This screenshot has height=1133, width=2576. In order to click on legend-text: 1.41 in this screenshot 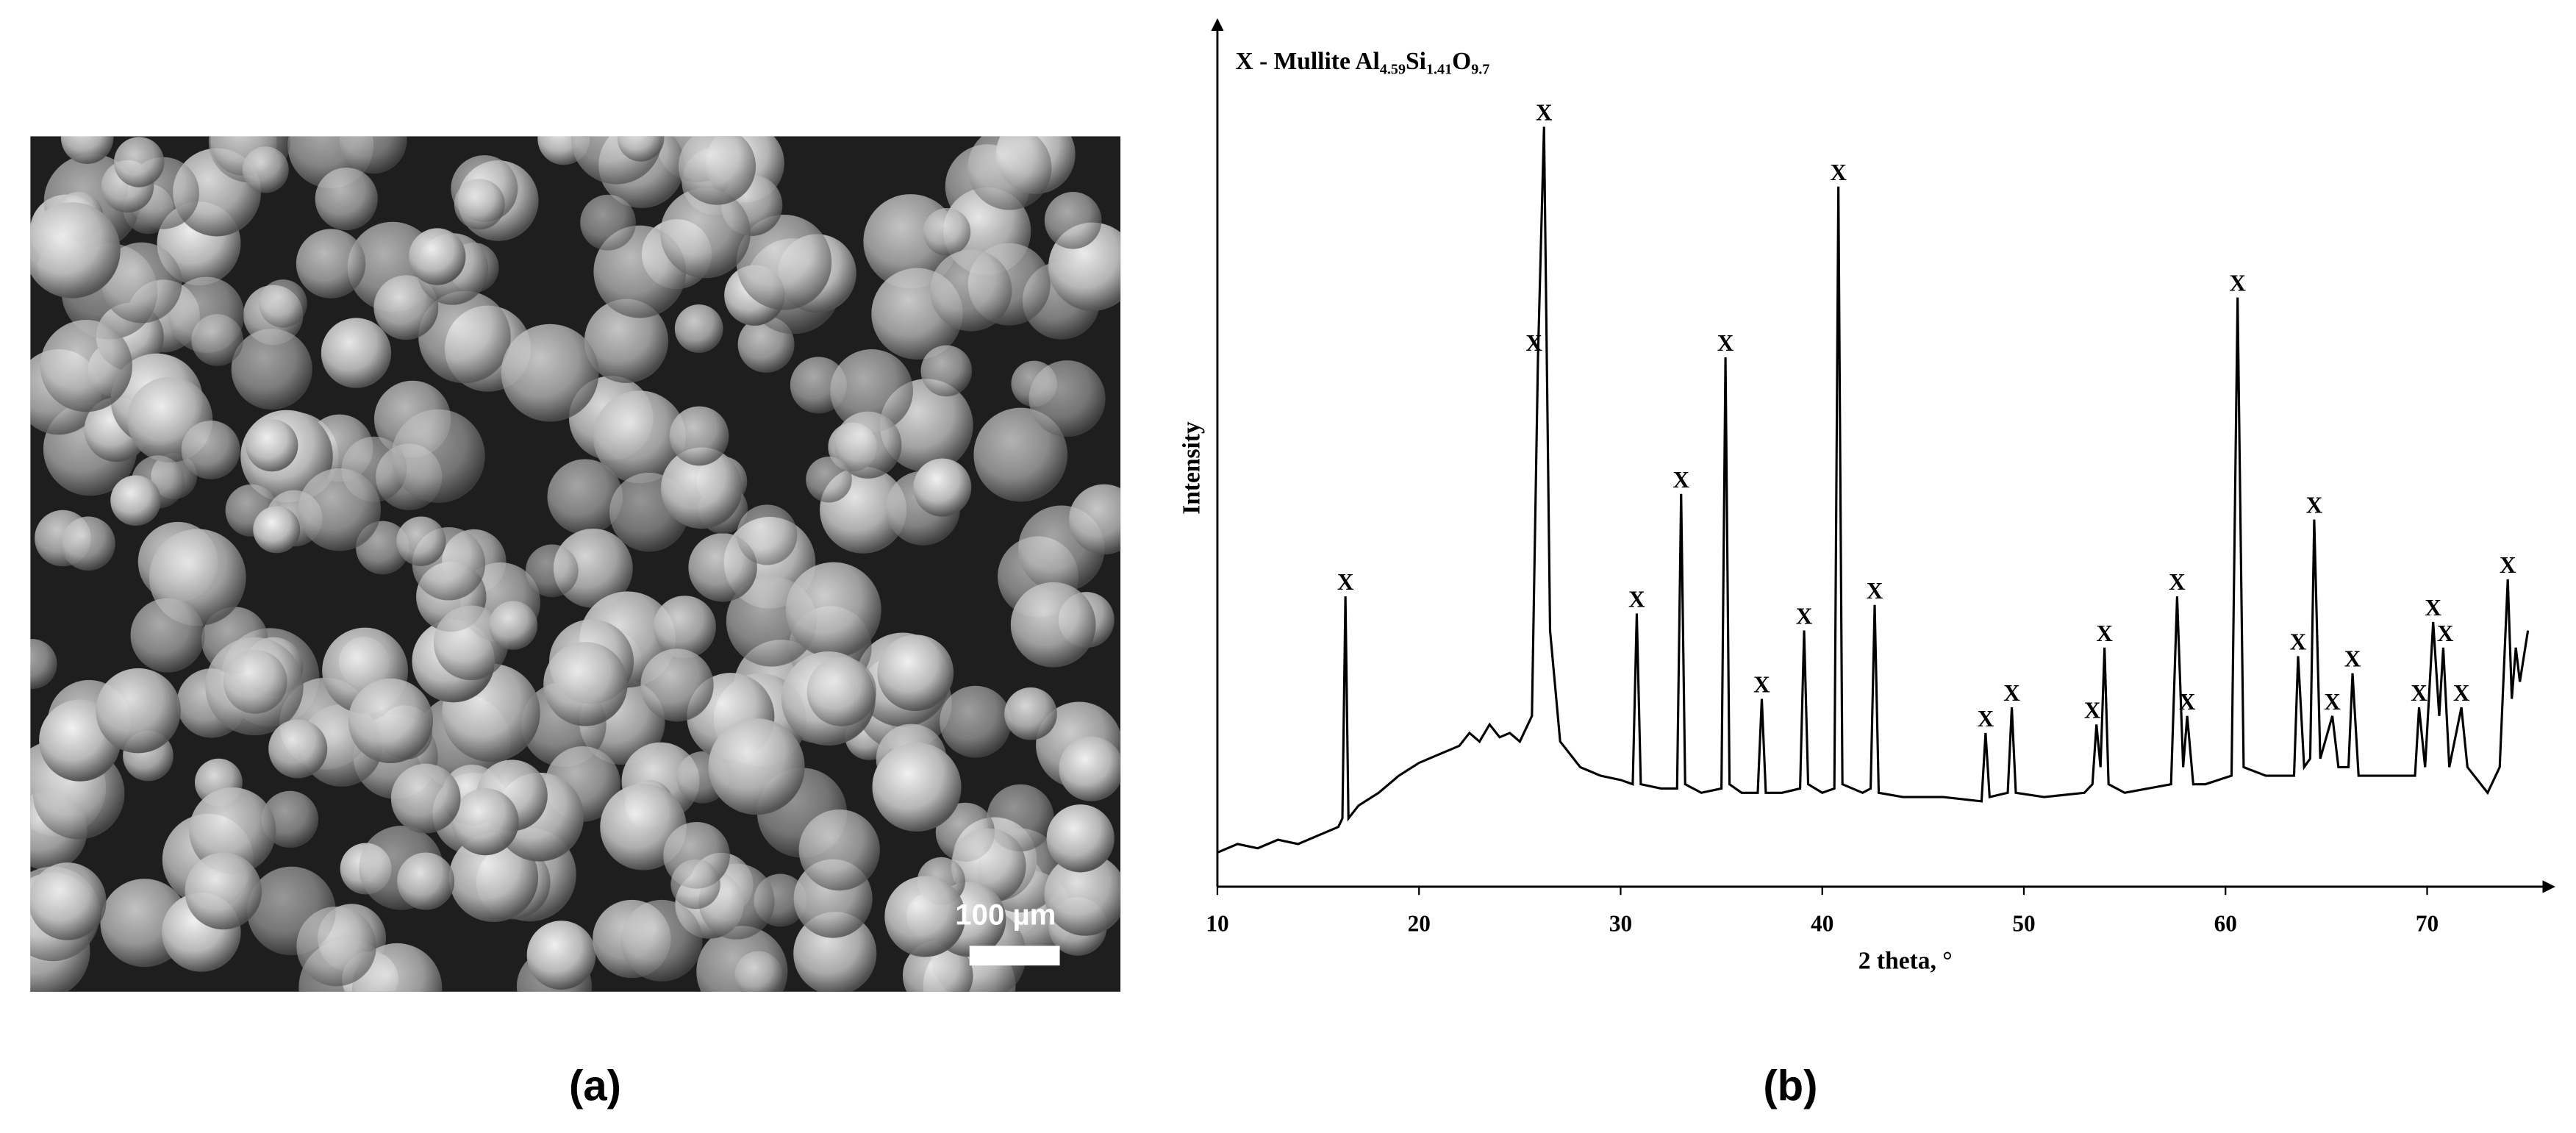, I will do `click(1439, 69)`.